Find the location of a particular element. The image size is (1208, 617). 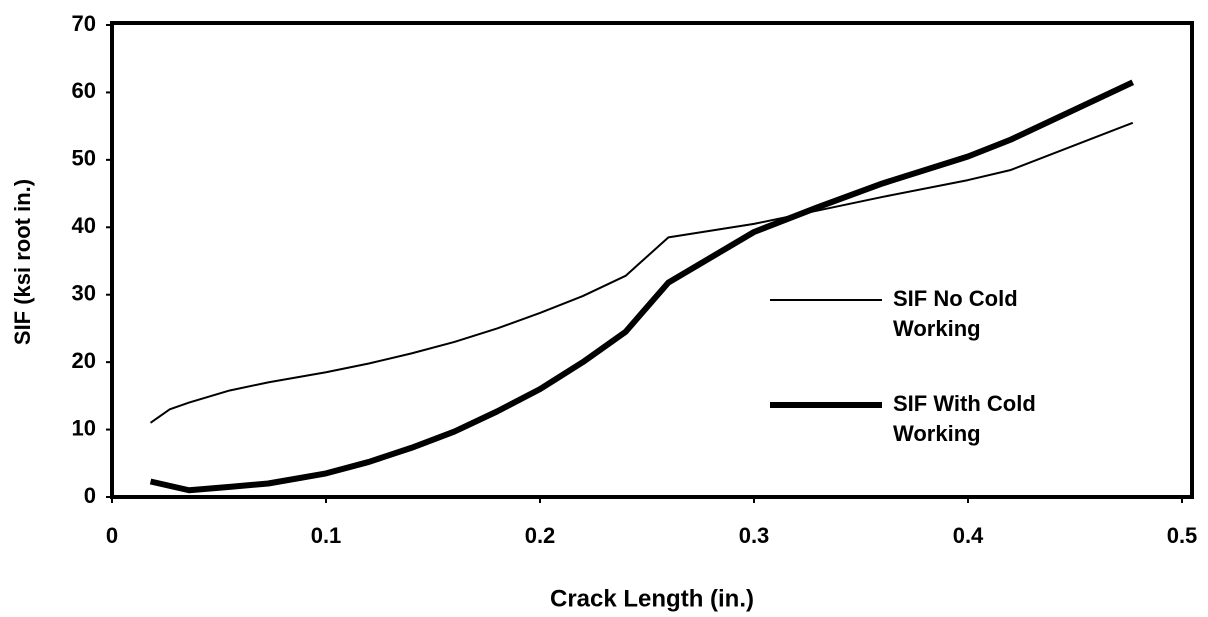

y-tick-label: 30 is located at coordinates (84, 293).